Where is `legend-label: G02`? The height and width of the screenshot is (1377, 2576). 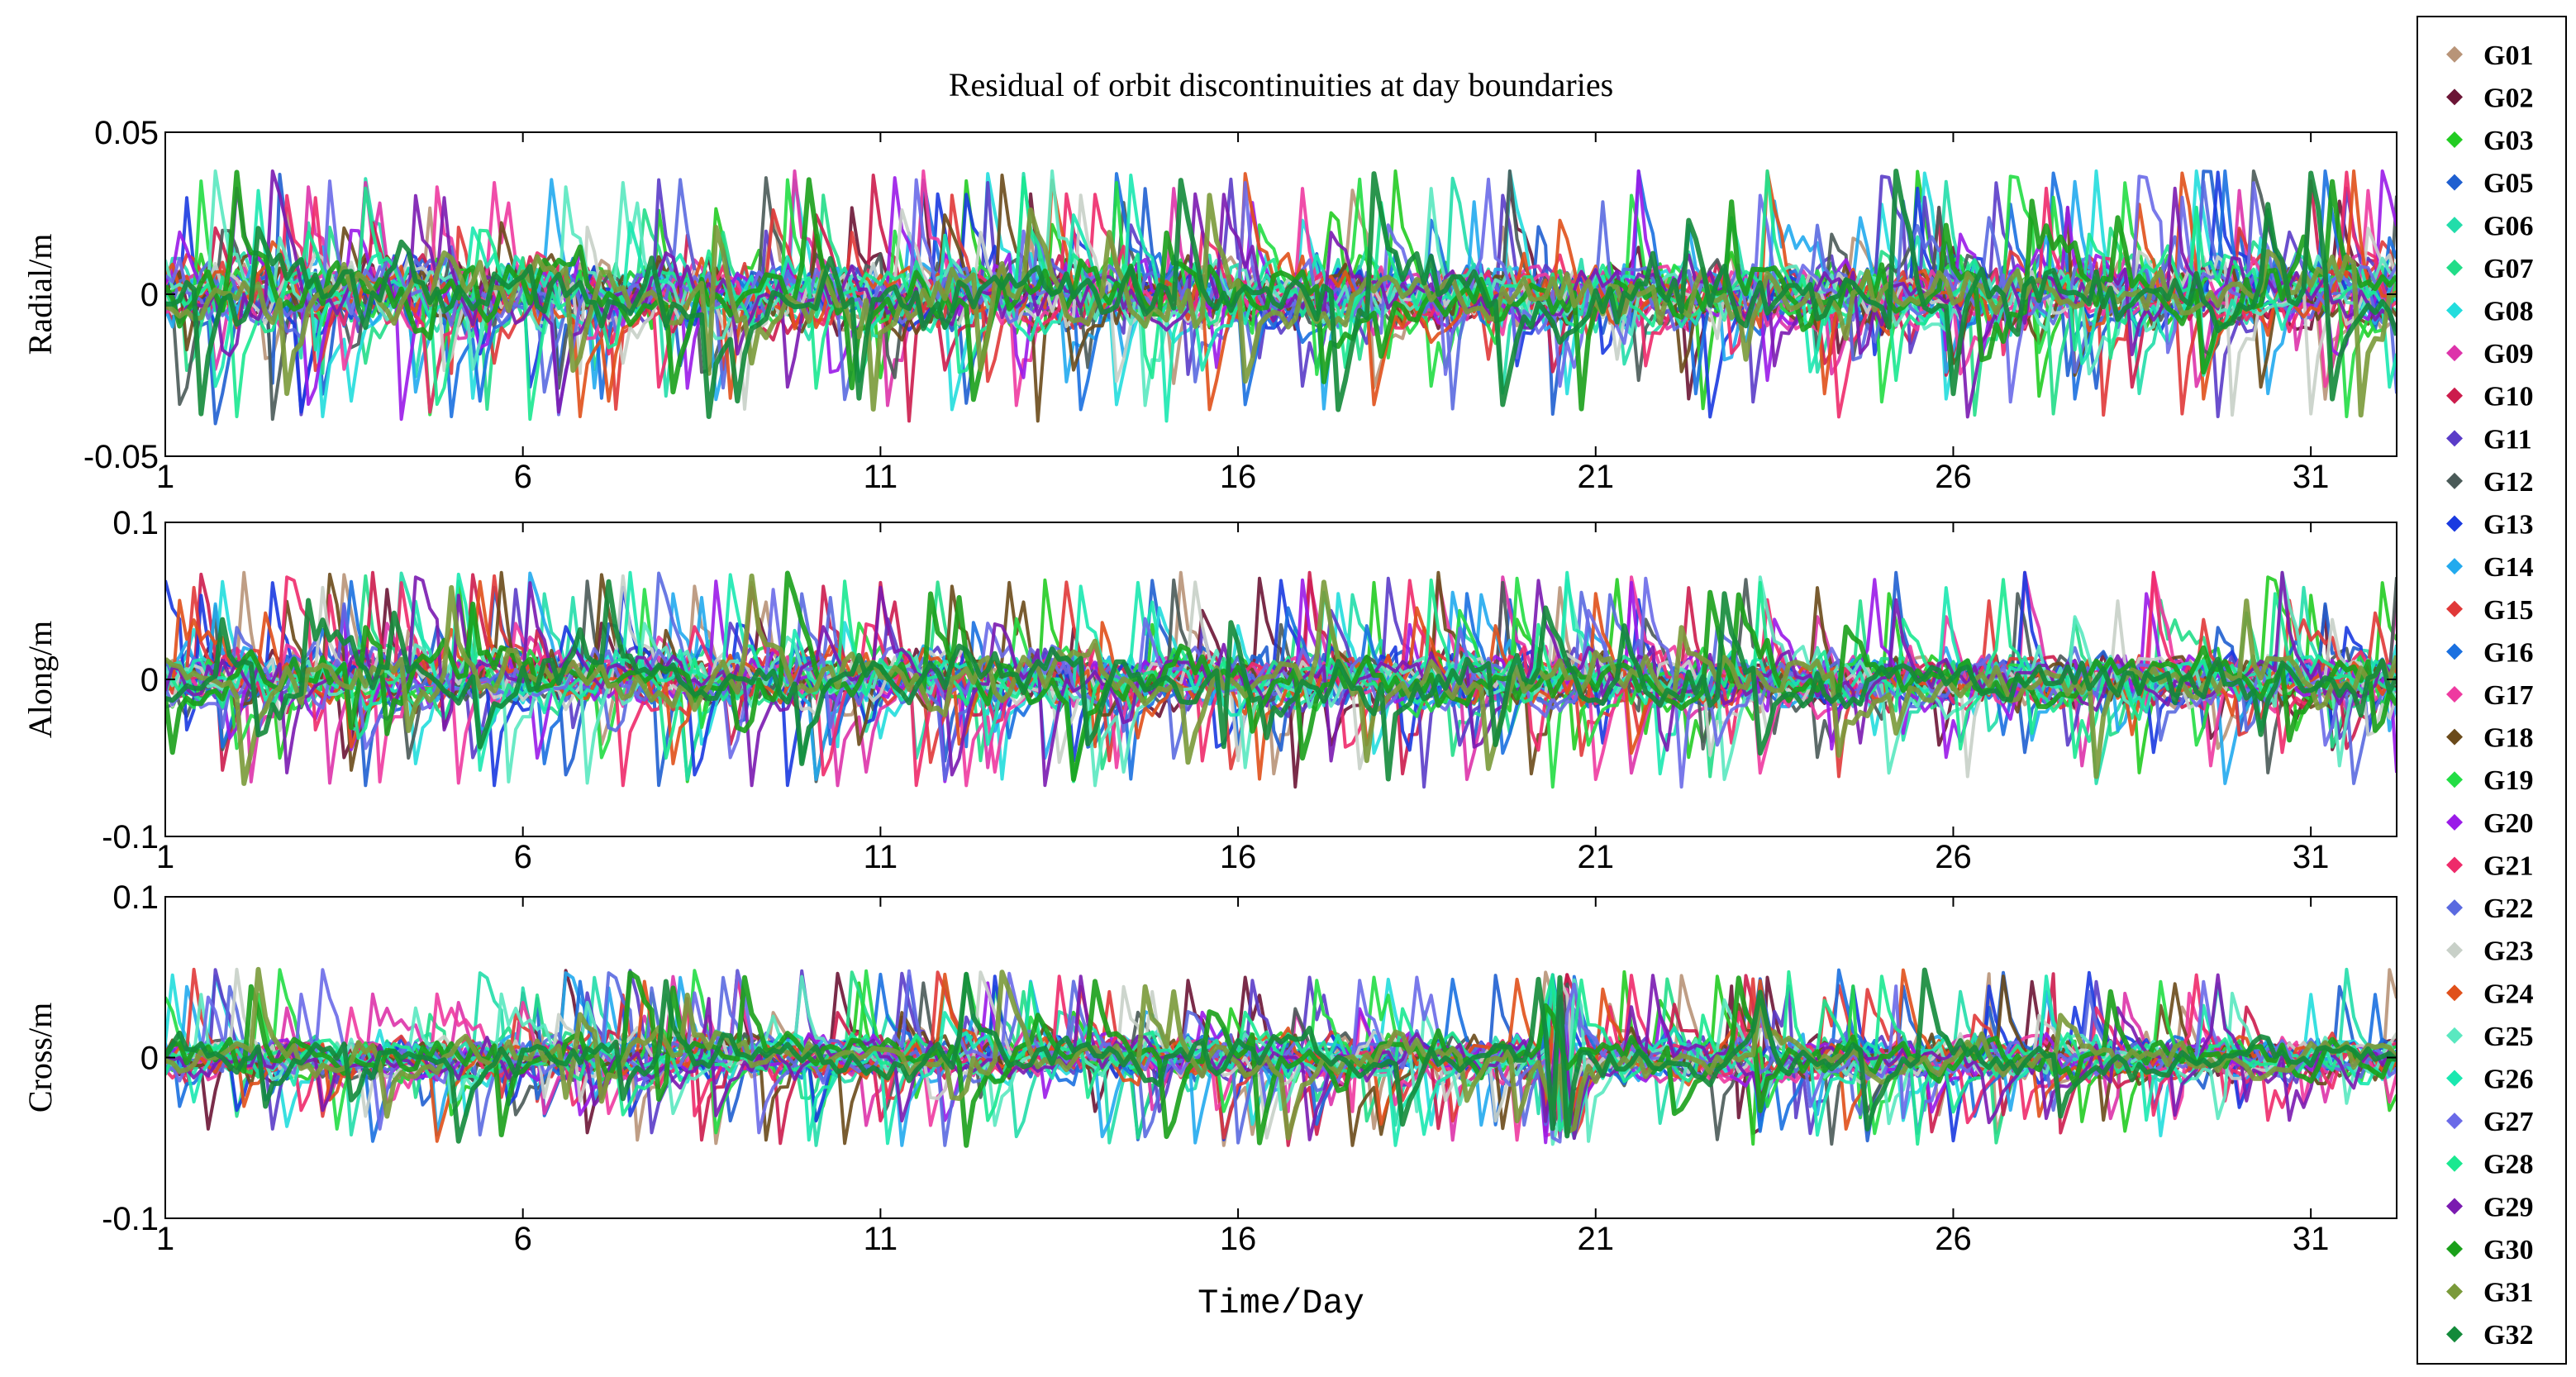 legend-label: G02 is located at coordinates (2508, 98).